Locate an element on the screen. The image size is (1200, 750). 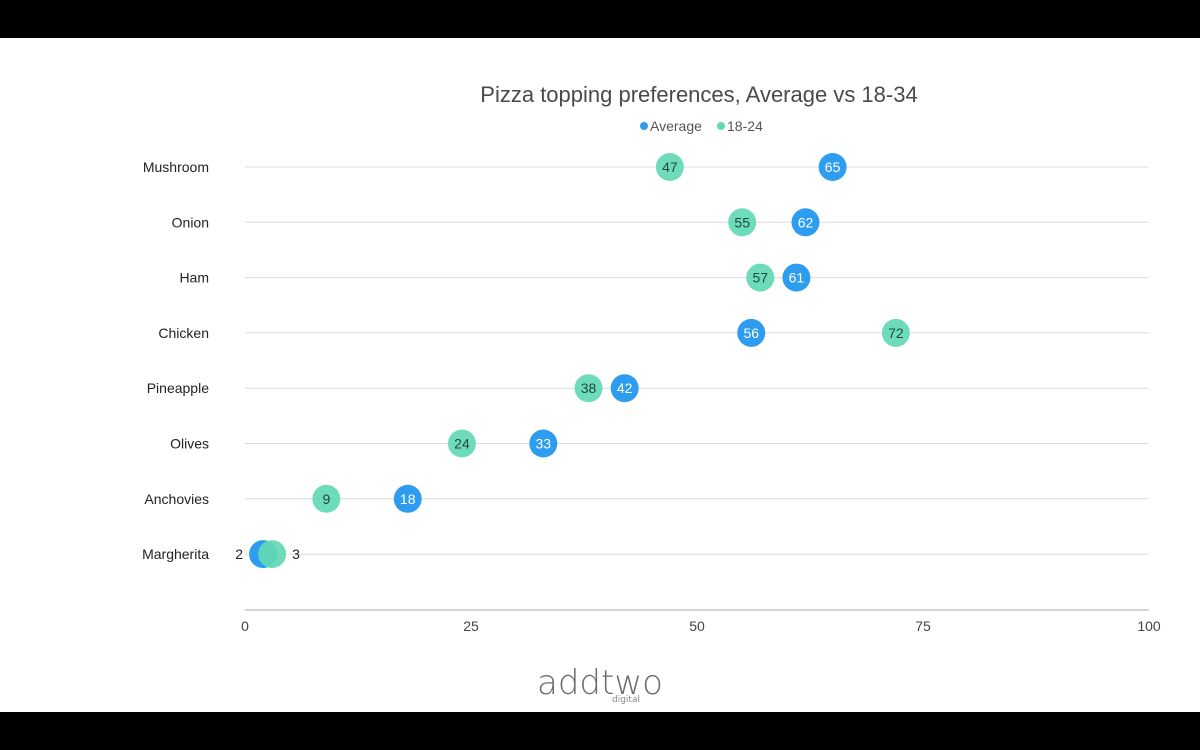
category-label: Ham is located at coordinates (194, 278).